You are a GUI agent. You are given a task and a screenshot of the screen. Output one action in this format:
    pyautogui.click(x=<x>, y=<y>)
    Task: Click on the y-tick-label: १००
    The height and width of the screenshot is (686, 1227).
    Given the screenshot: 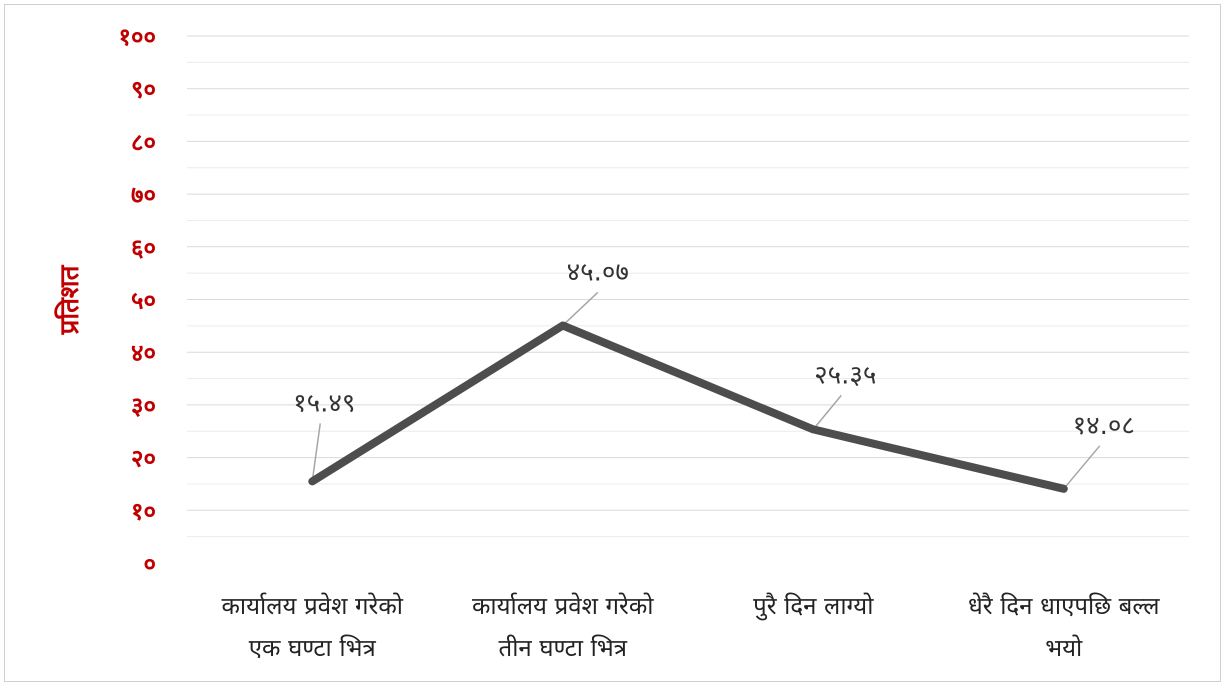 What is the action you would take?
    pyautogui.click(x=137, y=37)
    